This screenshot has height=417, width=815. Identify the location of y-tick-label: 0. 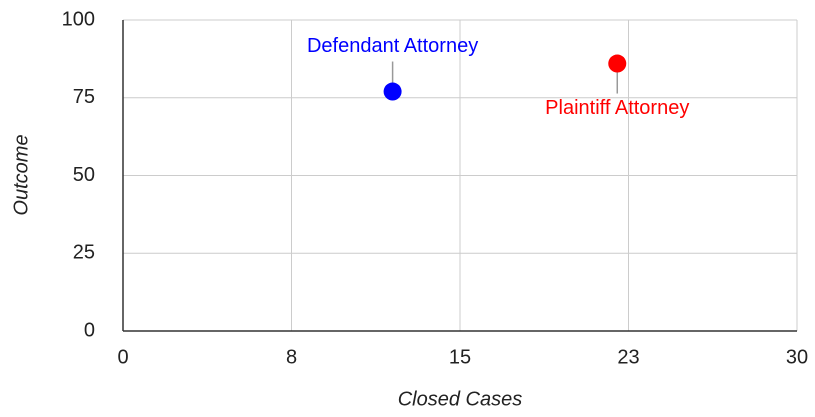
(89, 330).